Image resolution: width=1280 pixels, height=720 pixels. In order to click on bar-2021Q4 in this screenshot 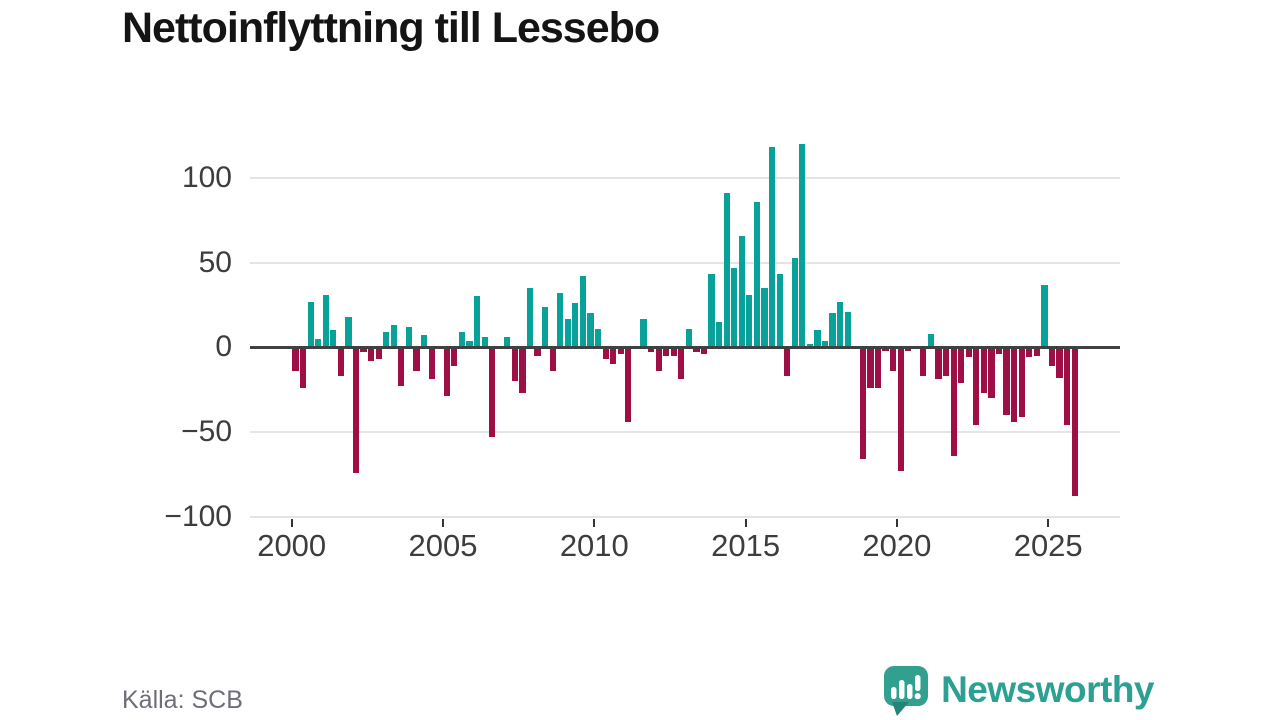, I will do `click(953, 401)`.